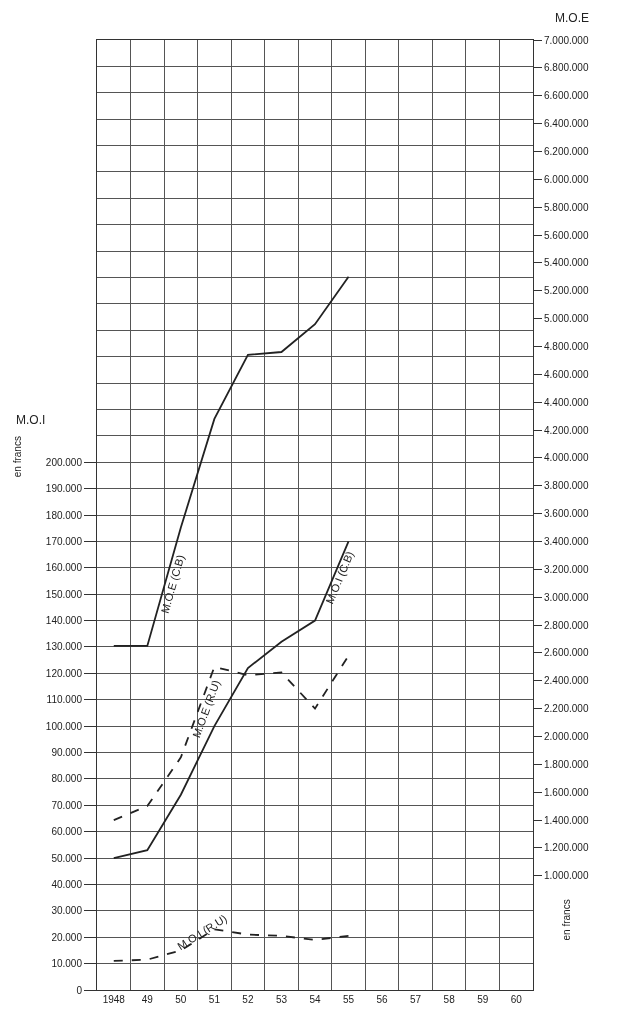 Image resolution: width=617 pixels, height=1017 pixels. Describe the element at coordinates (566, 792) in the screenshot. I see `y2-tick-label: 1.600.000` at that location.